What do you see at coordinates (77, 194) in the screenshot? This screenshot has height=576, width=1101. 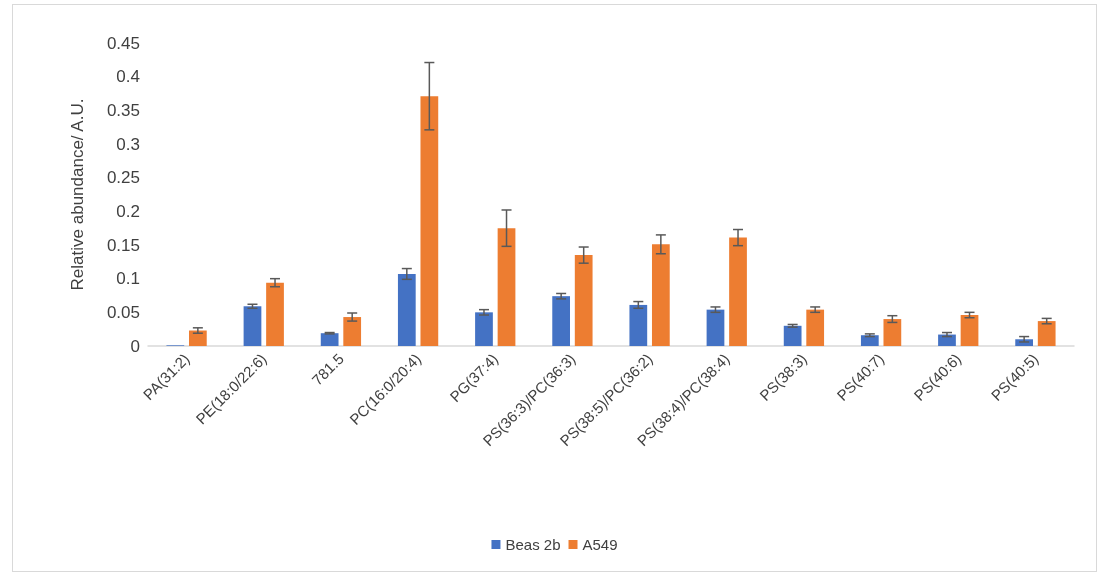 I see `y-axis-title: Relative abundance/ A.U.` at bounding box center [77, 194].